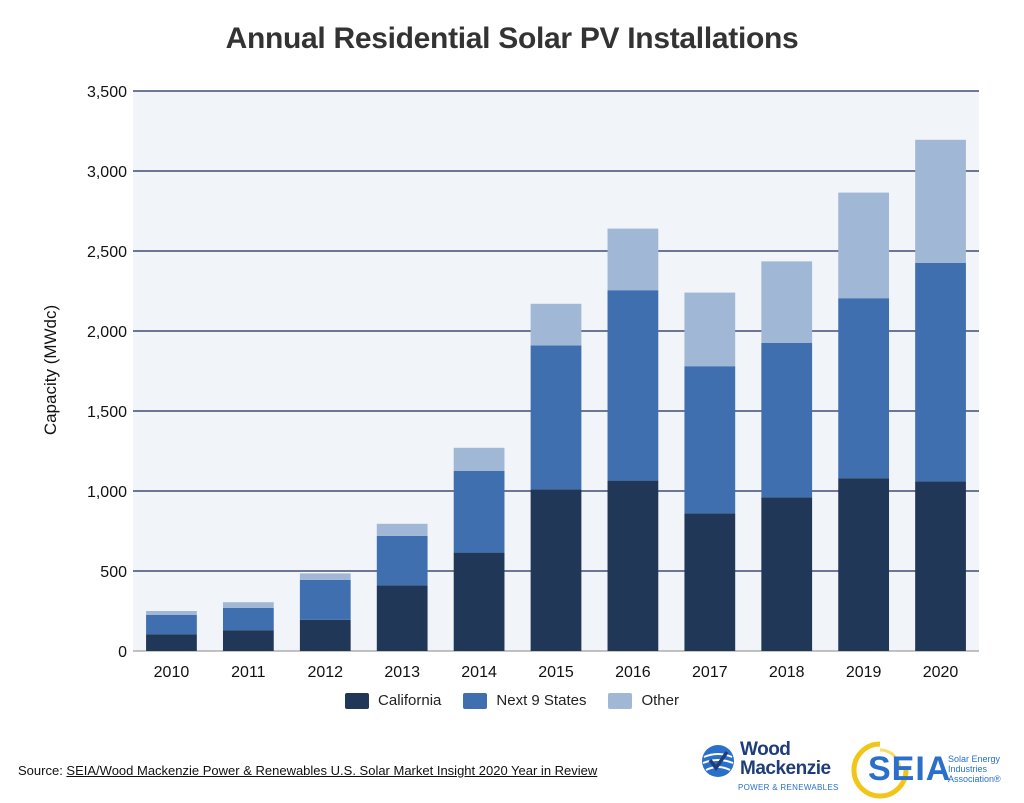  What do you see at coordinates (940, 372) in the screenshot?
I see `bar-next-9-states-2020` at bounding box center [940, 372].